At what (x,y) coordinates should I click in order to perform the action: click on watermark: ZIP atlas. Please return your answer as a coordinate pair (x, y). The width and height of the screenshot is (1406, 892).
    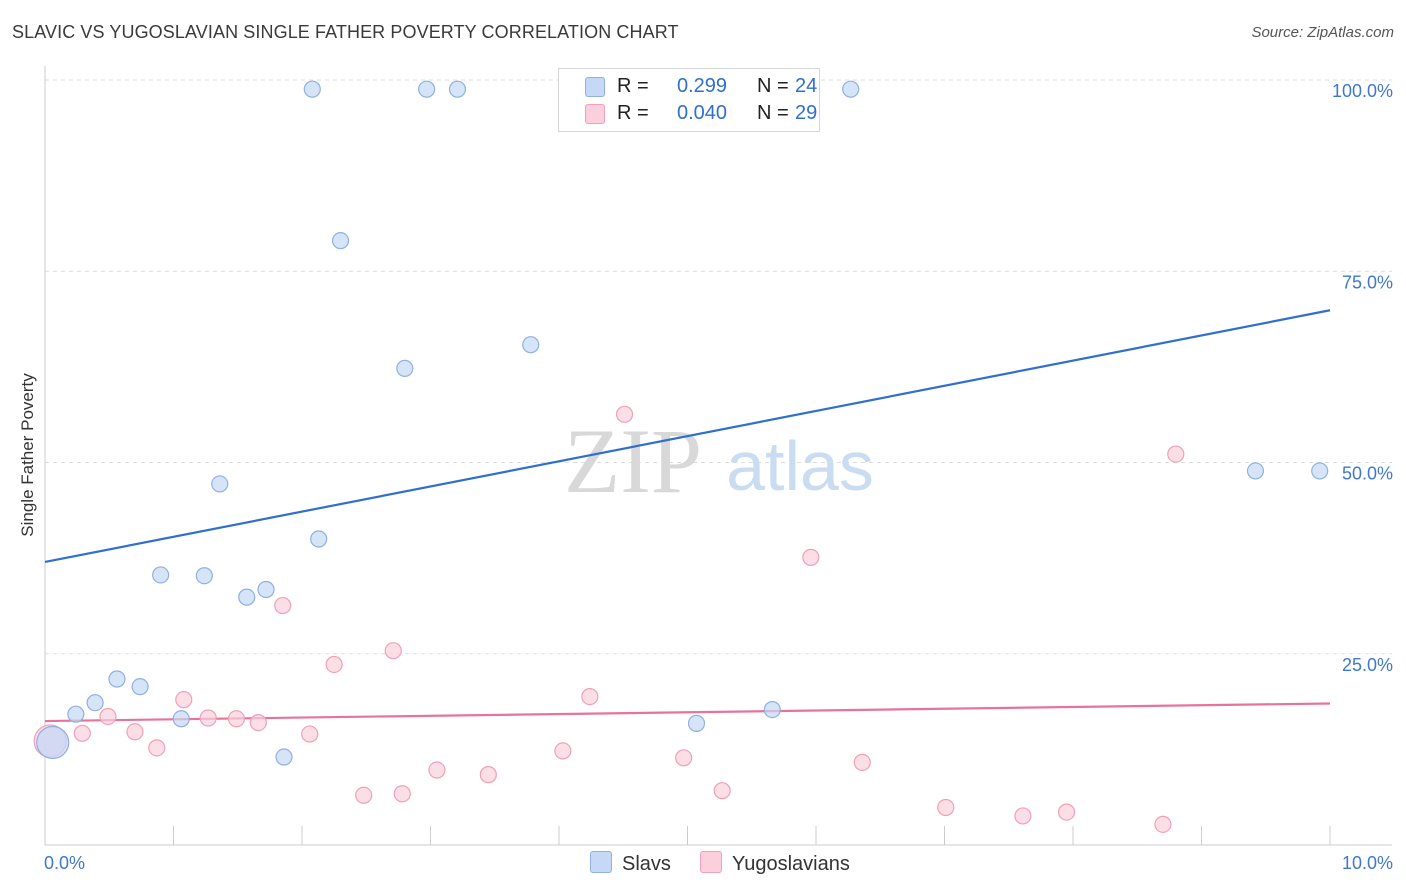
    Looking at the image, I should click on (719, 461).